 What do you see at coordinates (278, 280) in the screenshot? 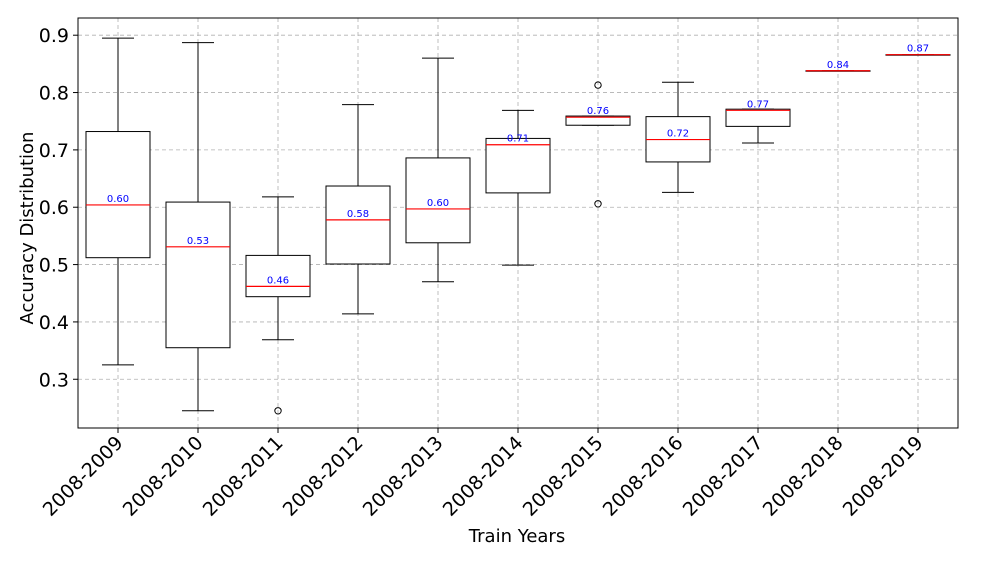
I see `median-label: 0.46` at bounding box center [278, 280].